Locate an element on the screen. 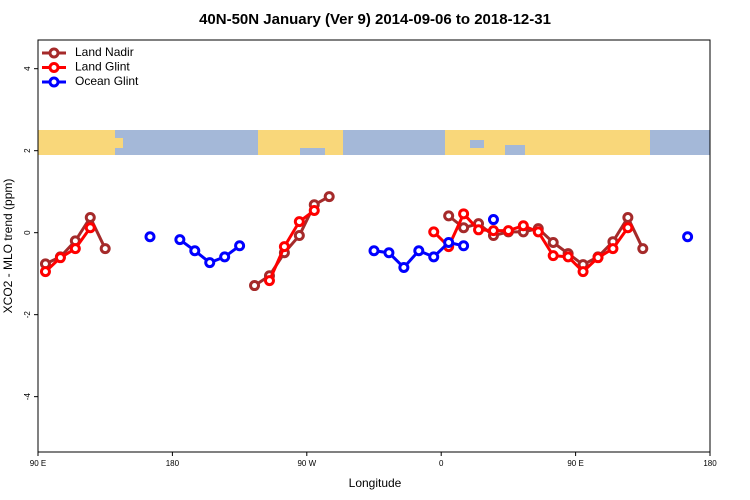  y-tick-label: 4 is located at coordinates (27, 68).